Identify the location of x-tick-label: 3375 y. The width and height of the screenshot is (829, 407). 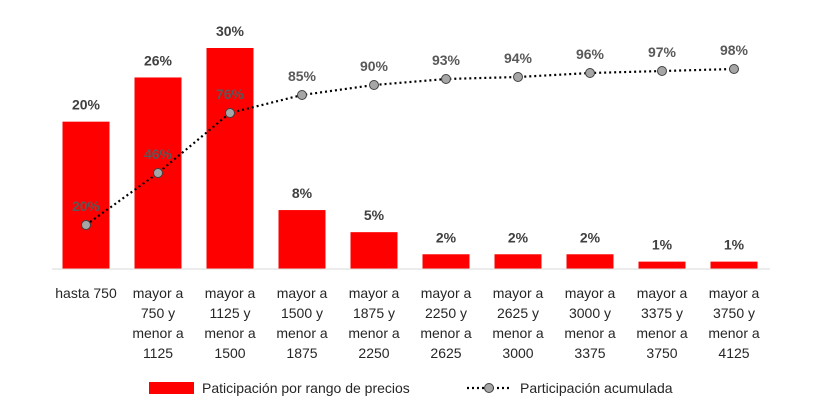
(662, 313).